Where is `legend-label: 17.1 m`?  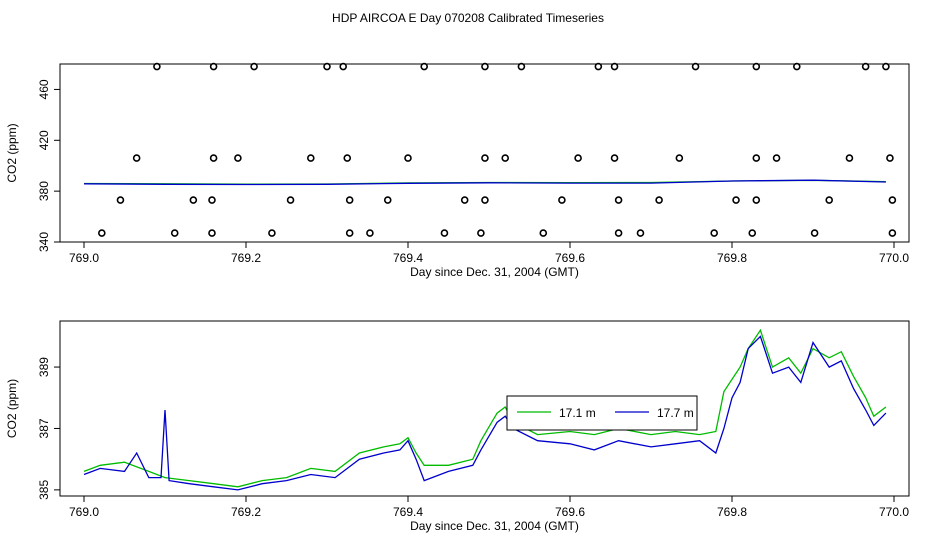 legend-label: 17.1 m is located at coordinates (577, 413).